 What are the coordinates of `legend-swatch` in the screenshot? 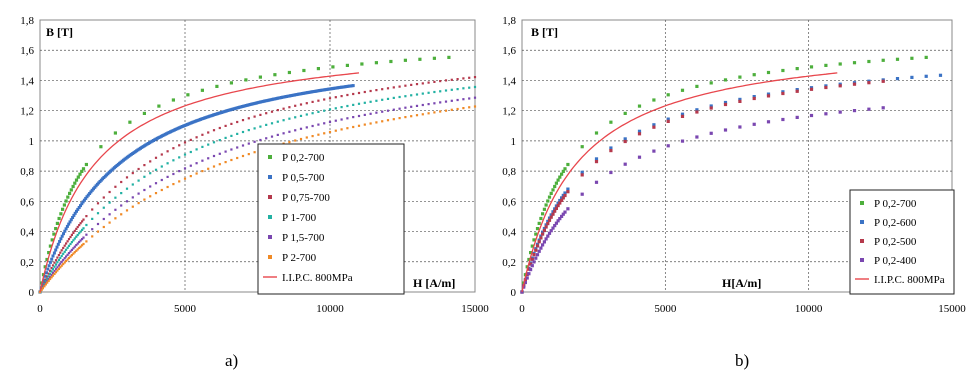 It's located at (270, 197).